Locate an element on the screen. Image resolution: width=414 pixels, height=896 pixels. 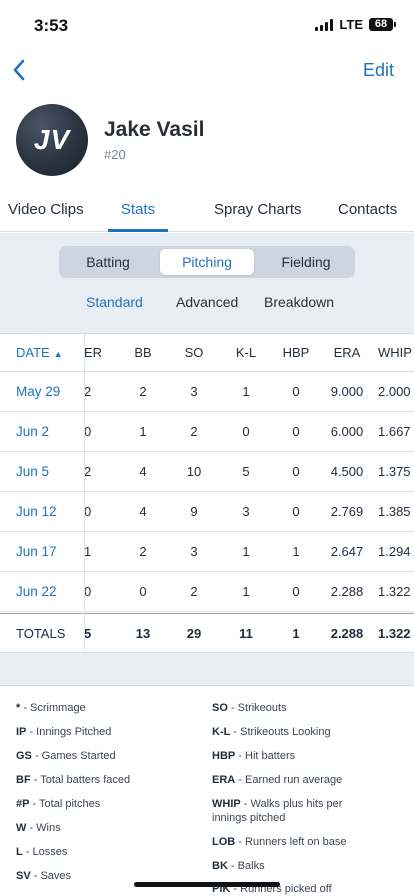
avatar: JV is located at coordinates (52, 140).